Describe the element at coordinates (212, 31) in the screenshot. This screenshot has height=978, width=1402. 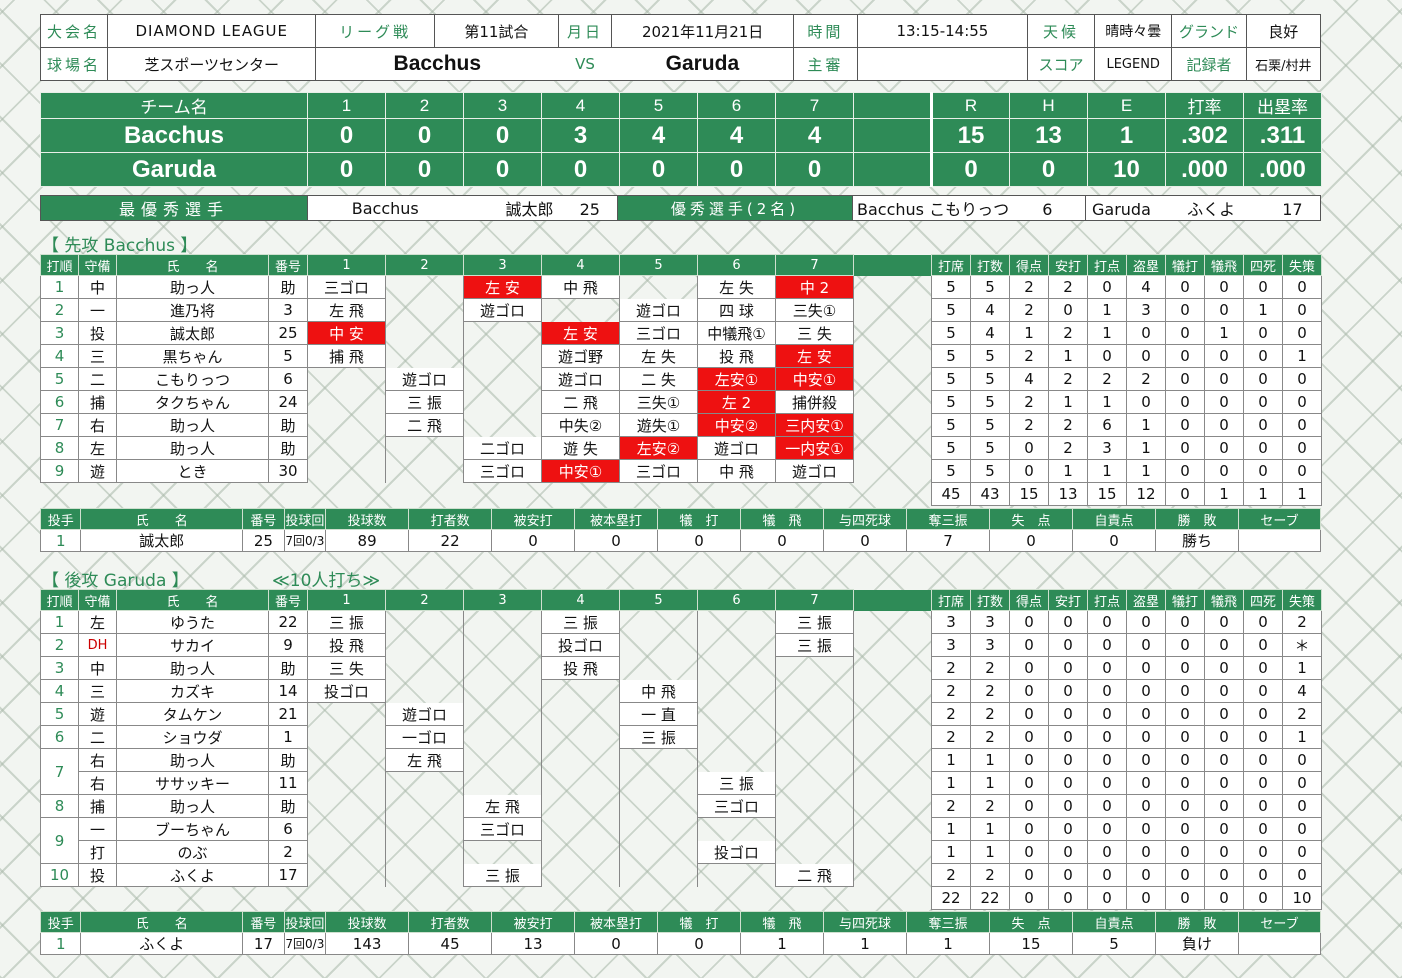
I see `tournament-name: DIAMOND LEAGUE` at that location.